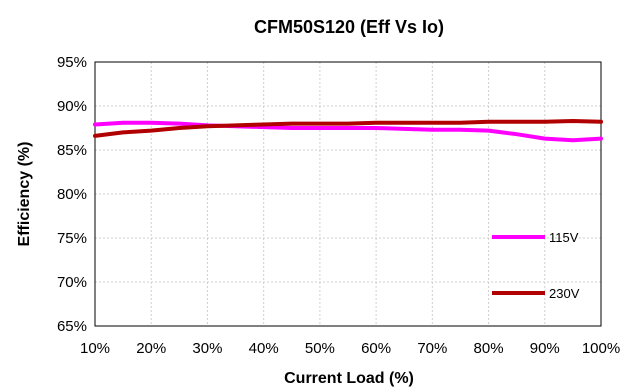 The image size is (638, 387). I want to click on y-axis-ticks: 65% 70% 75% 80% 85% 90% 95%, so click(72, 194).